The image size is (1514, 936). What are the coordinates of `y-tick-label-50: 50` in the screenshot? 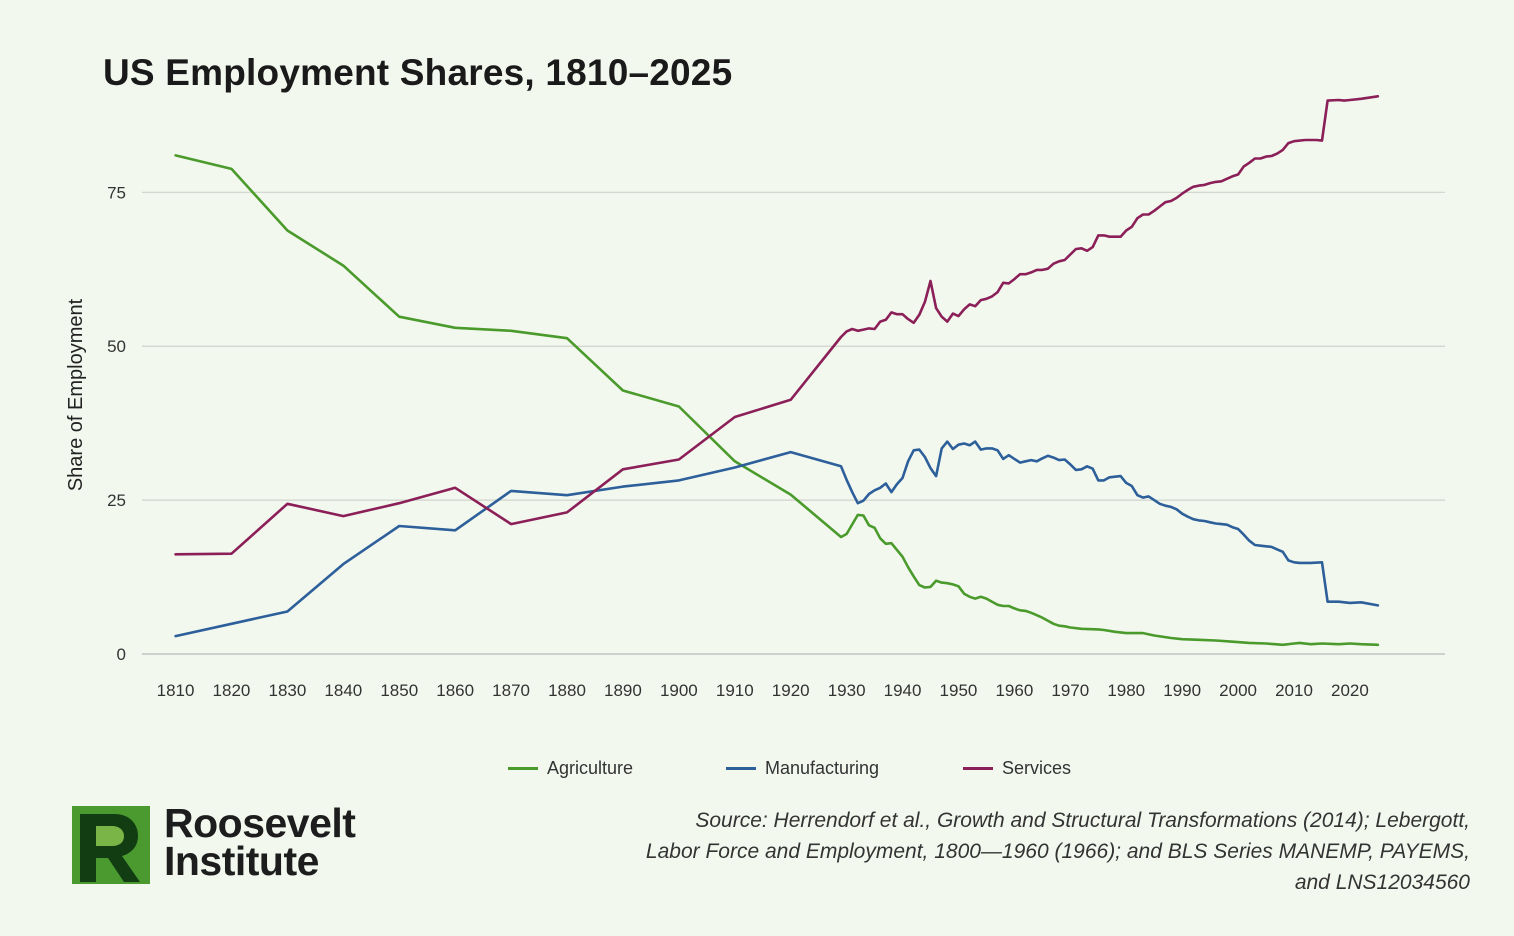 It's located at (116, 346).